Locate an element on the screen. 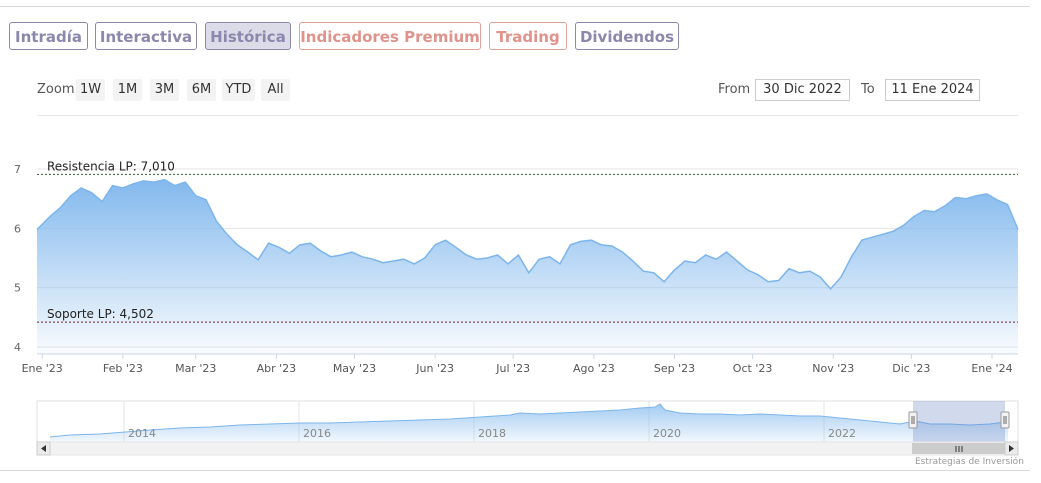  scrollbar-track is located at coordinates (527, 448).